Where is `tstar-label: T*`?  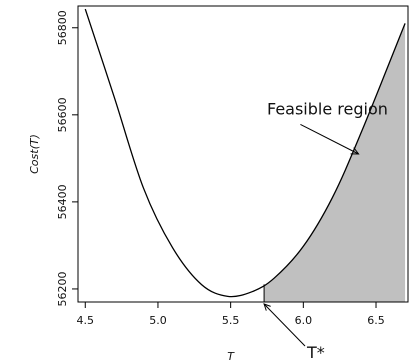
tstar-label: T* is located at coordinates (315, 352).